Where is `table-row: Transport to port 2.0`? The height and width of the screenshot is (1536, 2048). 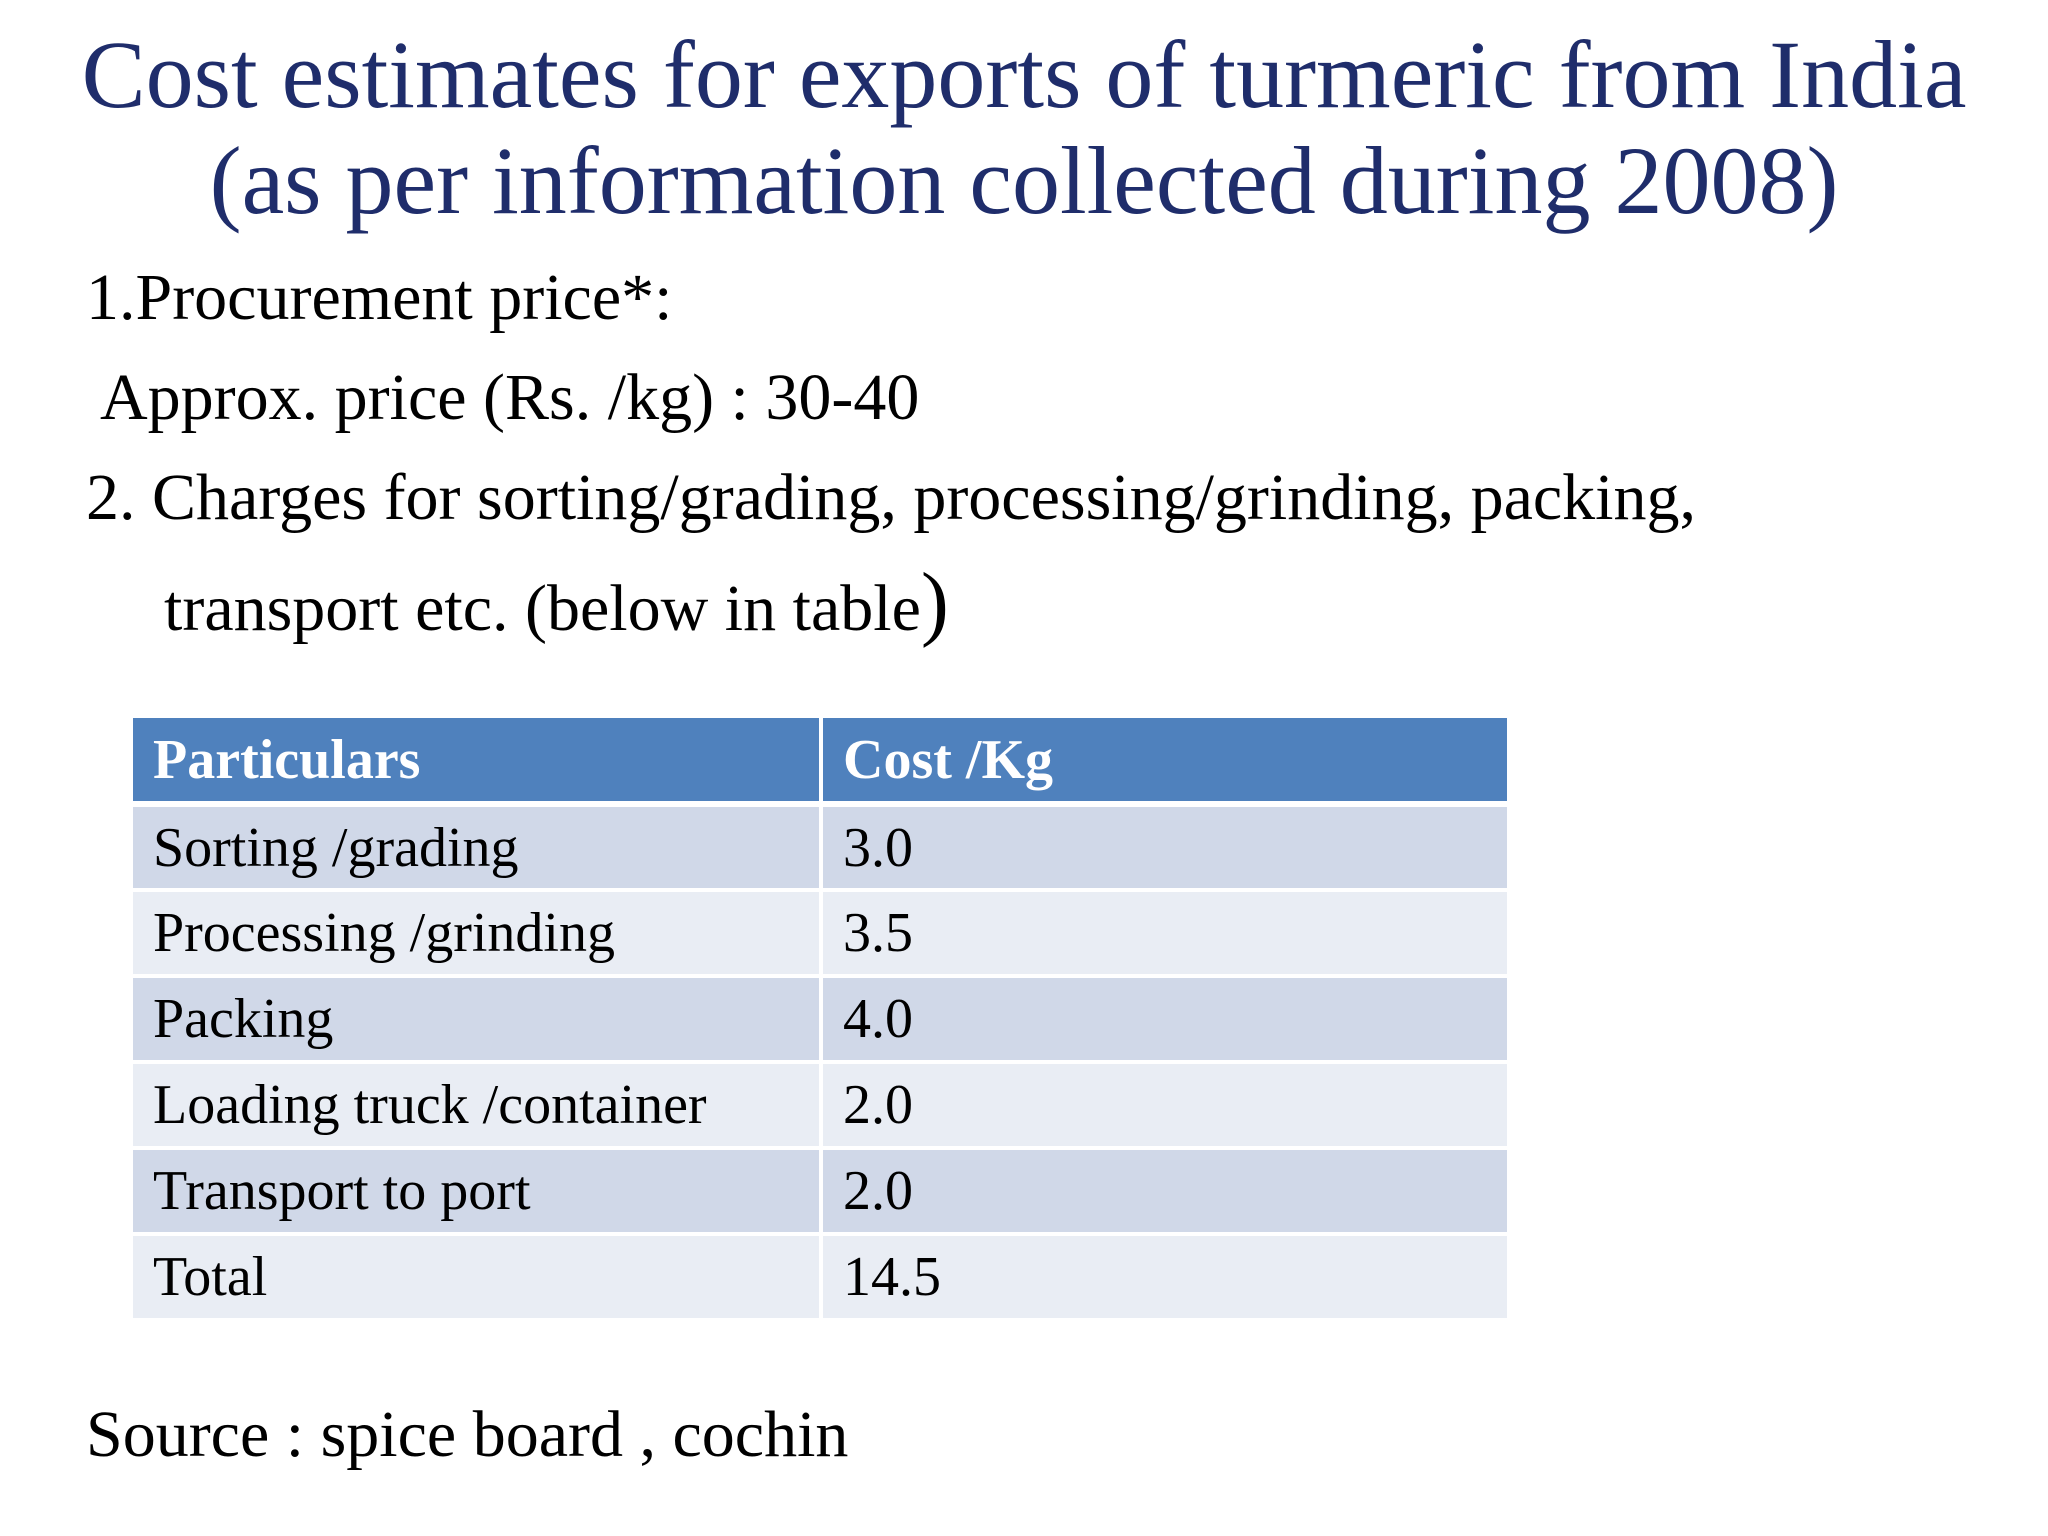 table-row: Transport to port 2.0 is located at coordinates (820, 1191).